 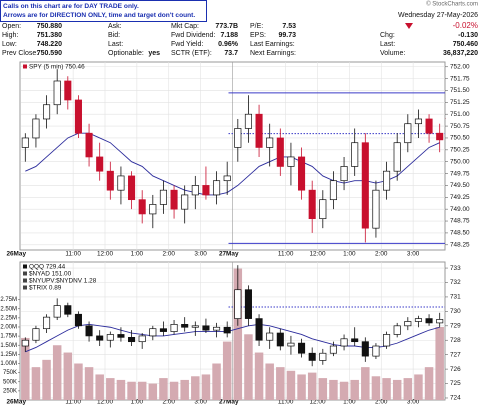 What do you see at coordinates (455, 268) in the screenshot?
I see `y-tick-label: 733` at bounding box center [455, 268].